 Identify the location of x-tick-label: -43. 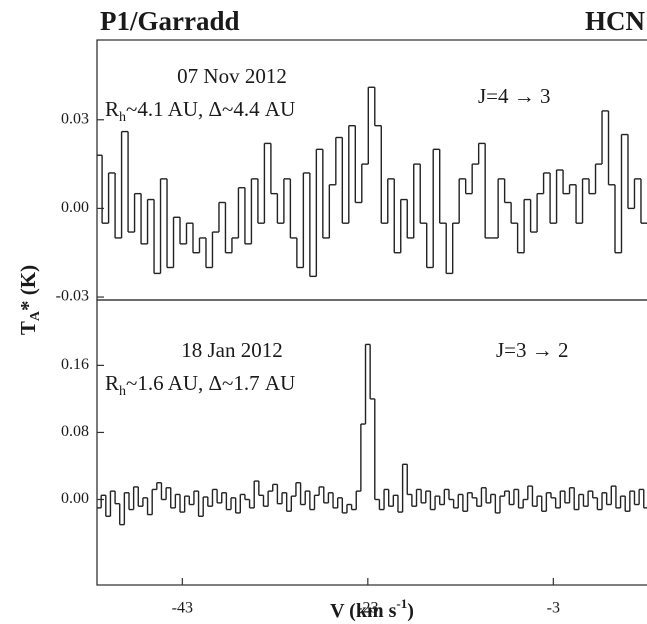
(182, 608).